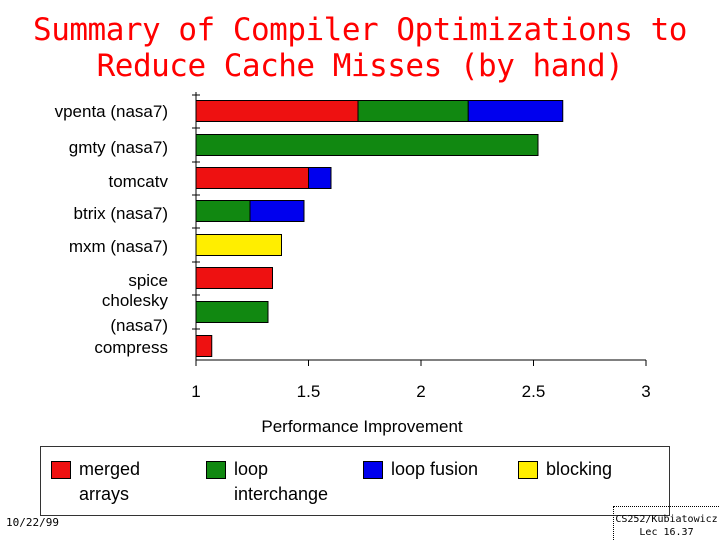  Describe the element at coordinates (515, 111) in the screenshot. I see `bar-vpenta-nasa7-loop-fusion` at that location.